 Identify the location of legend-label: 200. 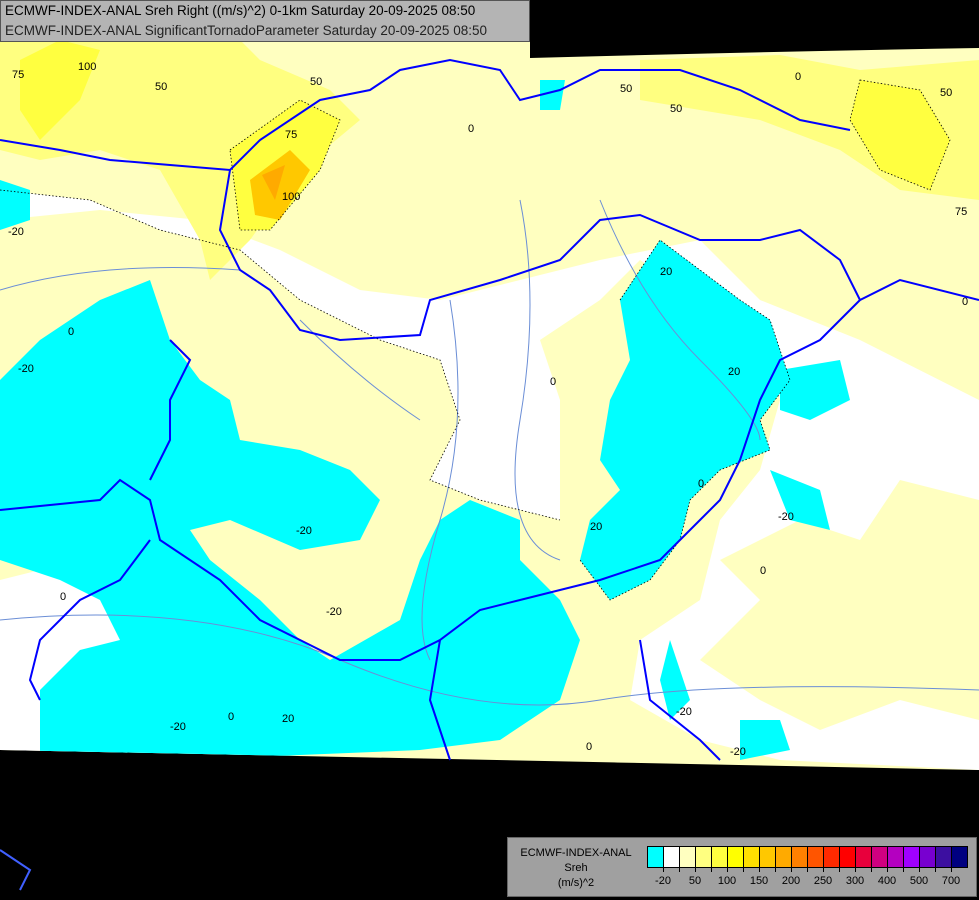
(791, 881).